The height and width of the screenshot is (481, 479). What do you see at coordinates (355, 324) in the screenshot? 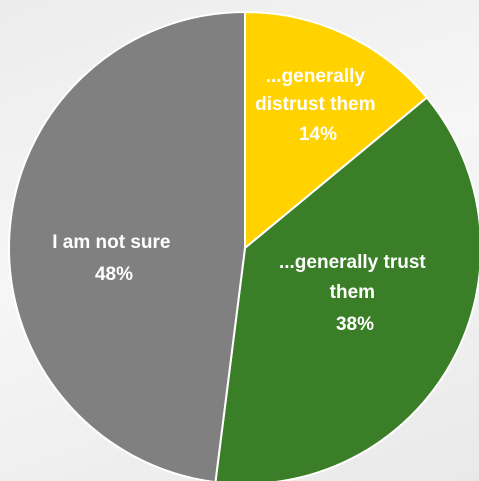
I see `slice-value-trust: 38%` at bounding box center [355, 324].